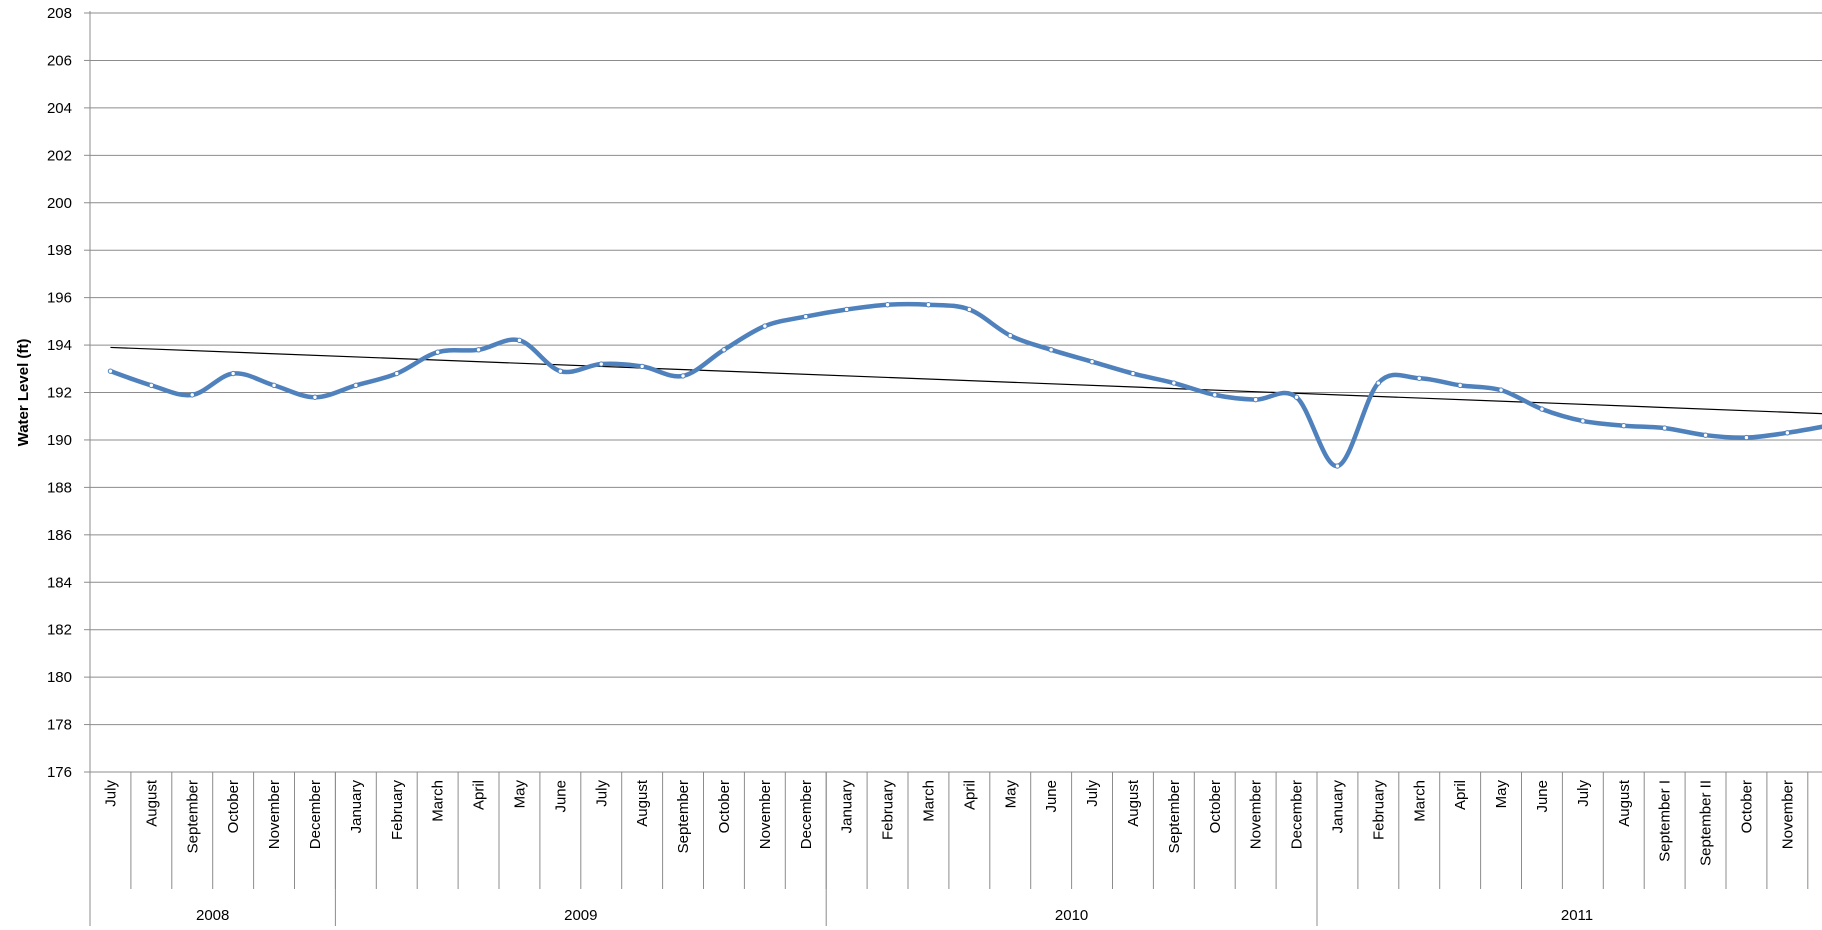 Image resolution: width=1822 pixels, height=930 pixels. Describe the element at coordinates (59, 60) in the screenshot. I see `y-tick-label: 206` at that location.